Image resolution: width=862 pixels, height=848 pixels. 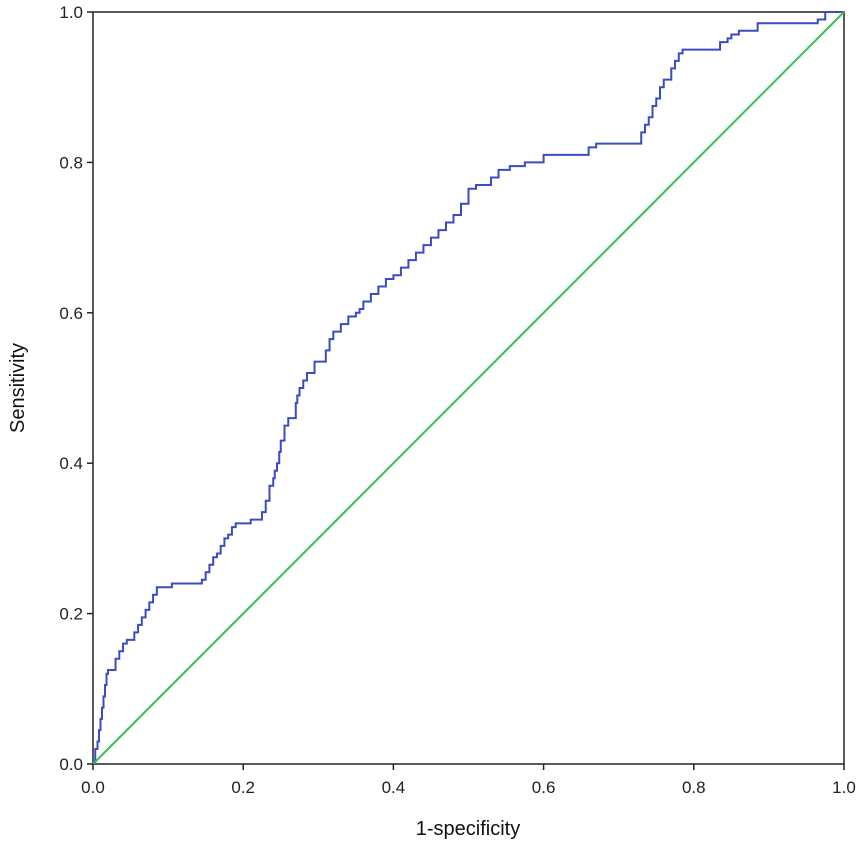 I want to click on y-tick-label: 1.0, so click(x=71, y=12).